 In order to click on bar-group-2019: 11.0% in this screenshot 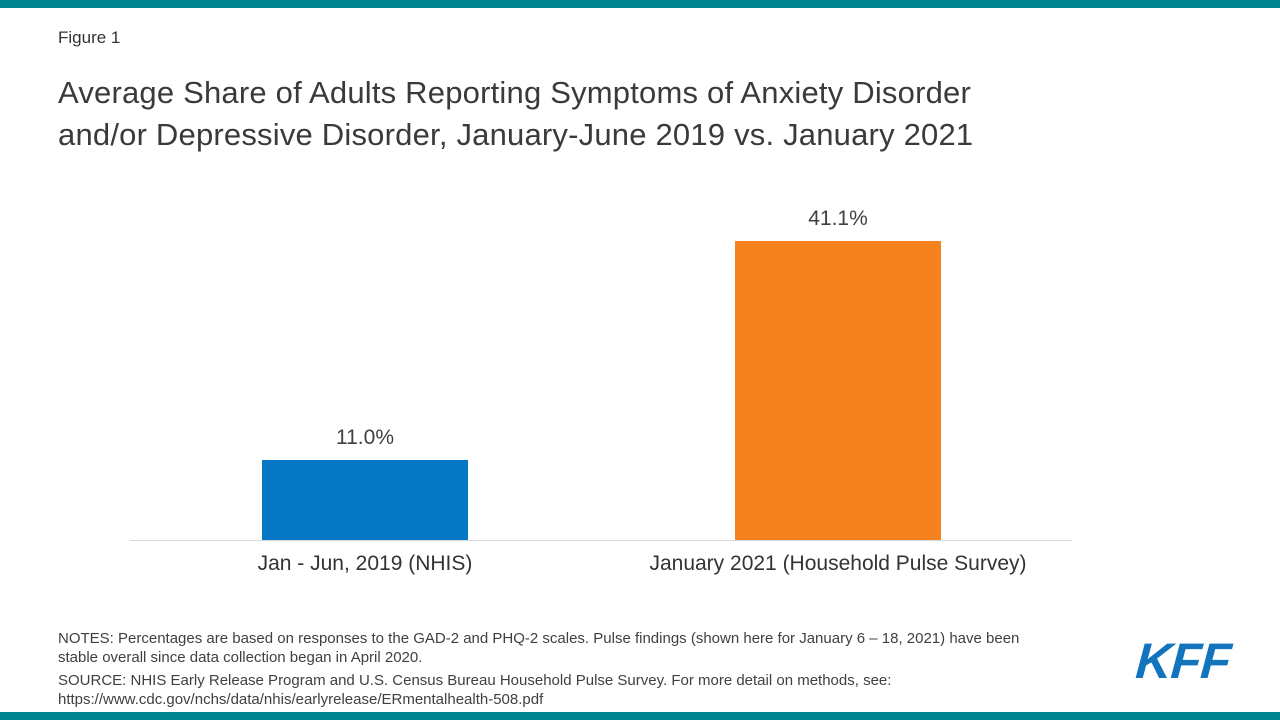, I will do `click(365, 483)`.